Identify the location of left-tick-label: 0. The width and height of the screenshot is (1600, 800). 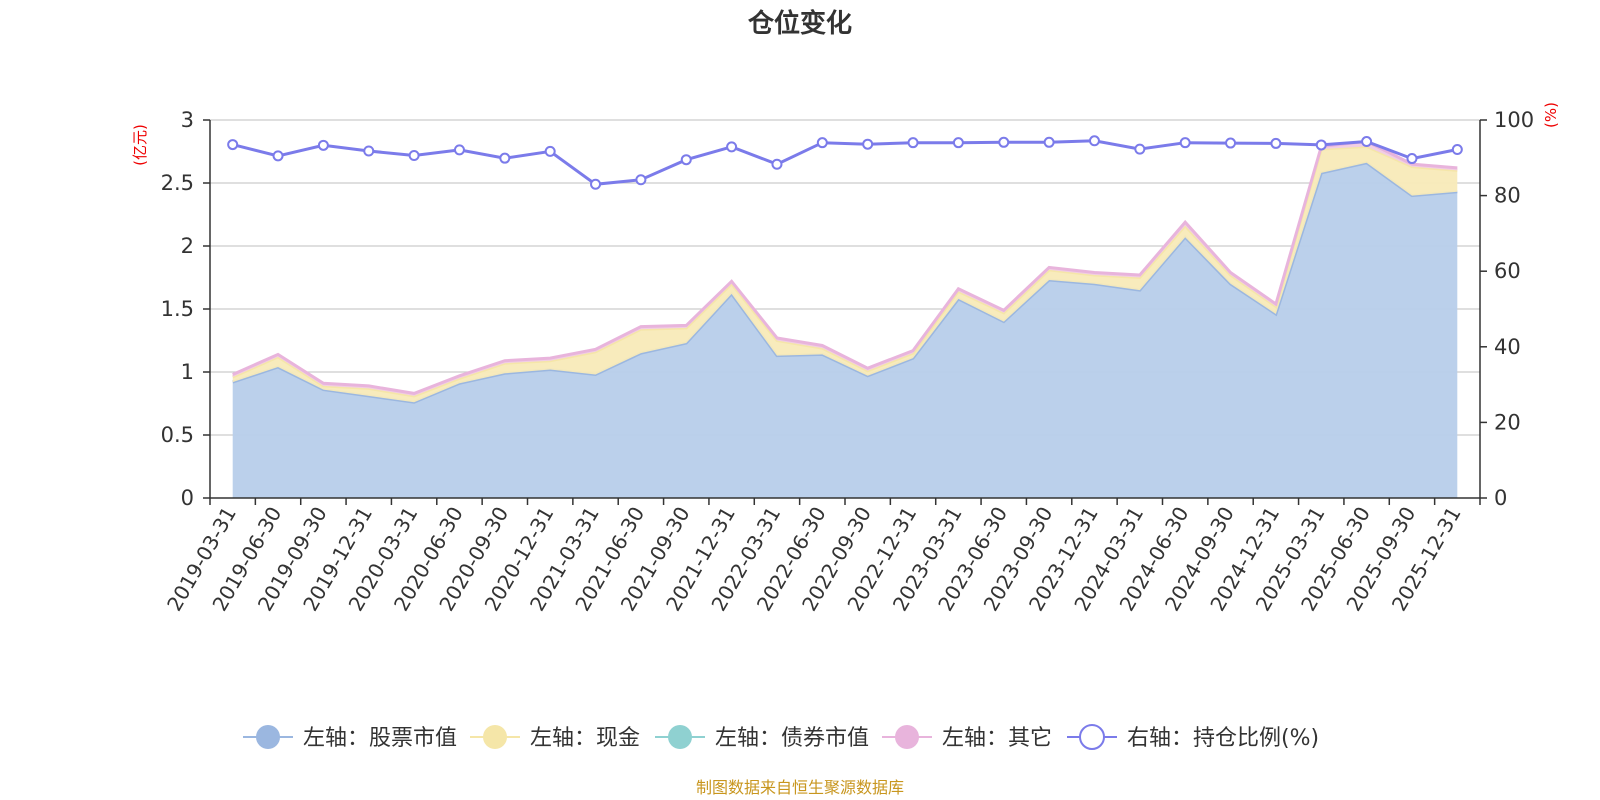
(187, 498).